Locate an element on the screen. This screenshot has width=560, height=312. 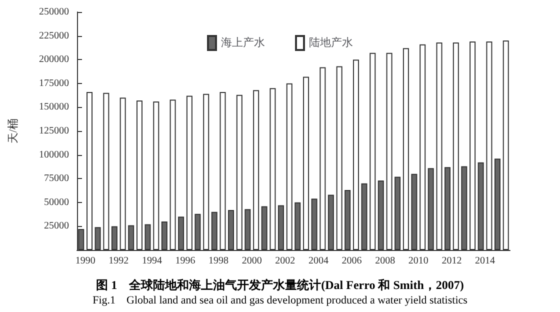
x-tick-label: 2012 is located at coordinates (452, 261).